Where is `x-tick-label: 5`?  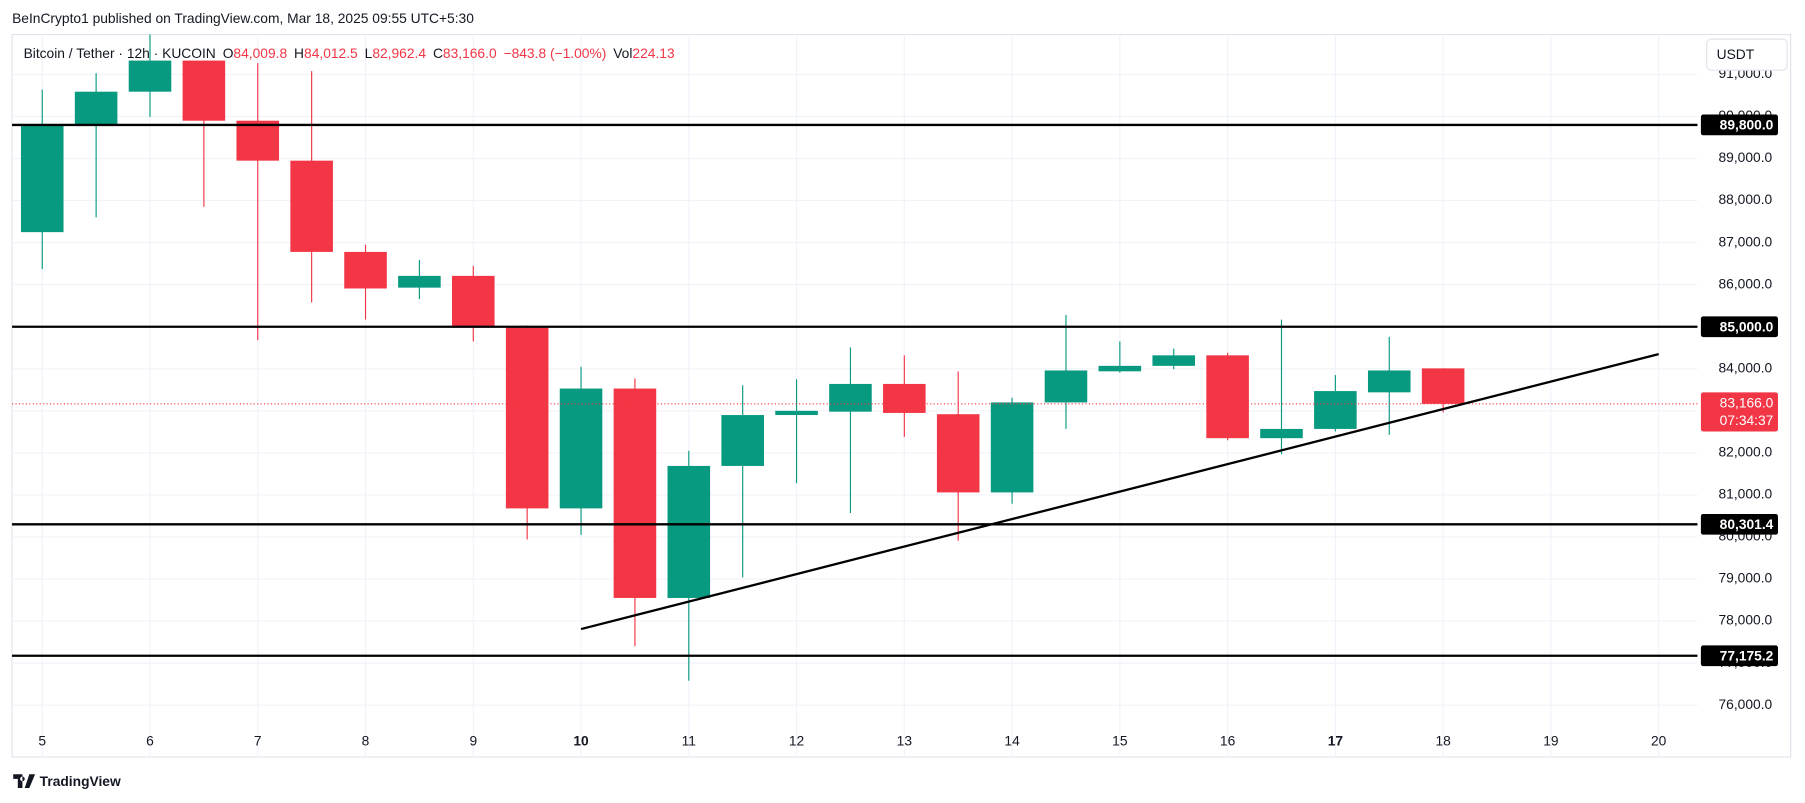
x-tick-label: 5 is located at coordinates (42, 741).